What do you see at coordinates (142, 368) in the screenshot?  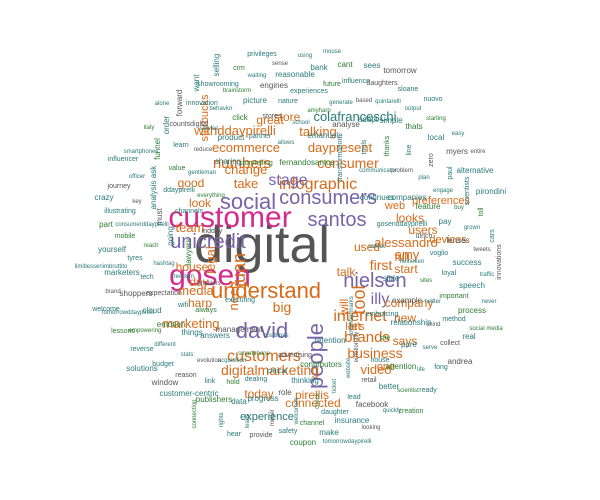 I see `cloud-word-small: solutions` at bounding box center [142, 368].